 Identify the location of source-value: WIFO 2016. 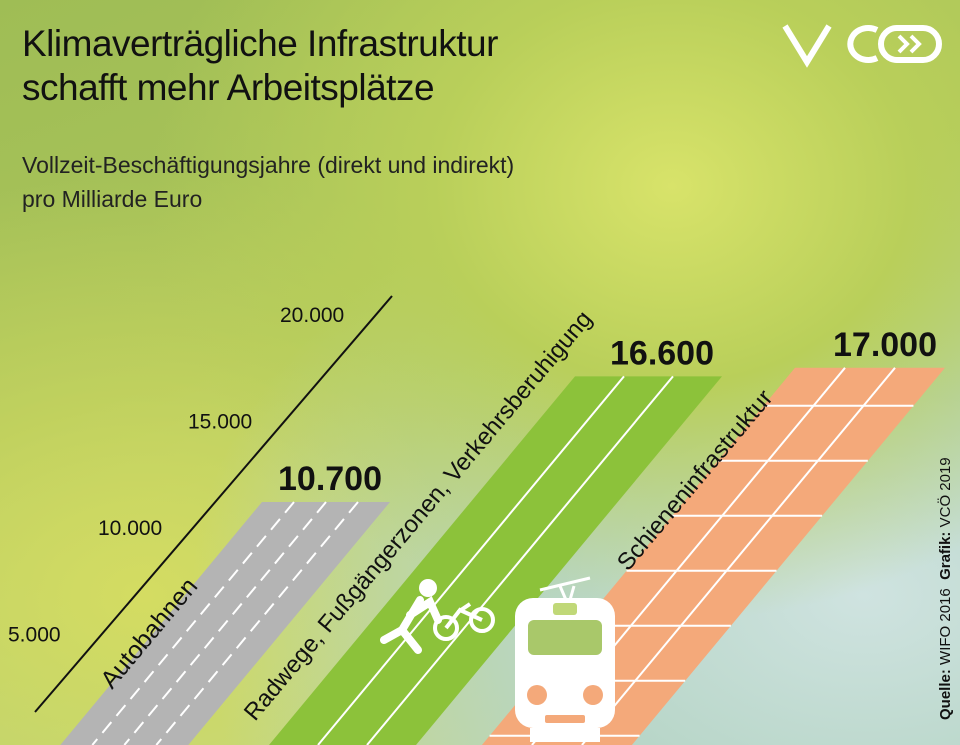
(945, 626).